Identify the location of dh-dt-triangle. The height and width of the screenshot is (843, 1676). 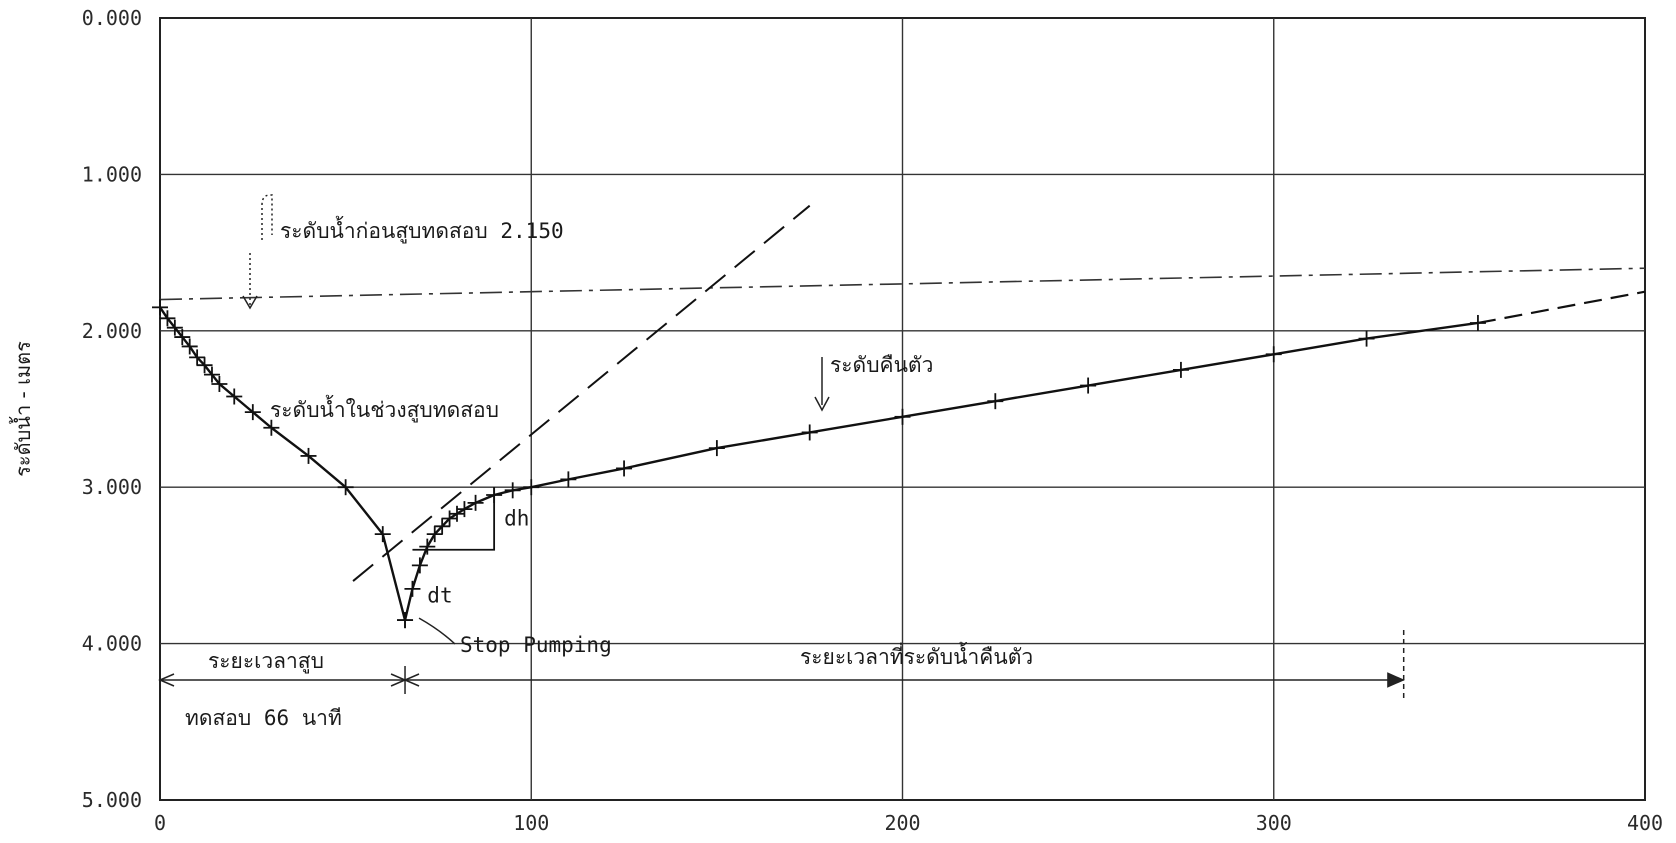
(454, 519).